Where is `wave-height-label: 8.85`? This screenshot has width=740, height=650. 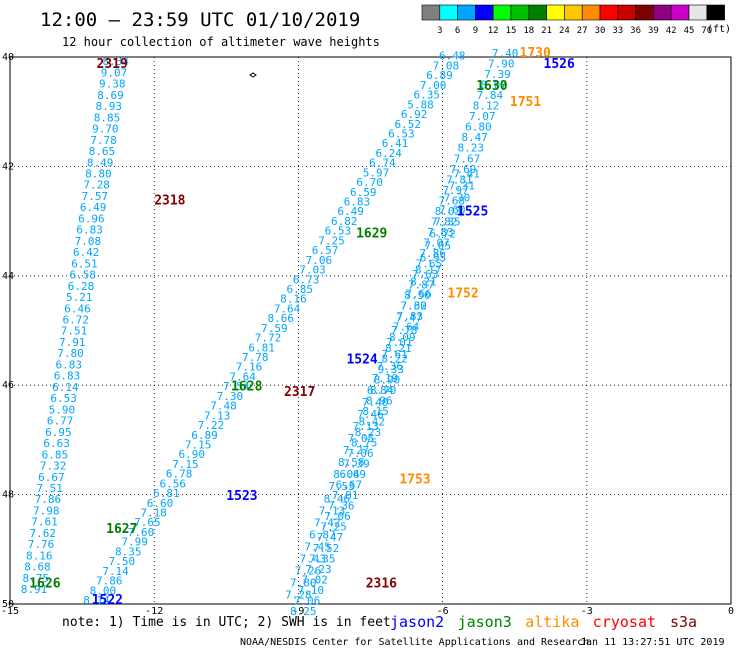 wave-height-label: 8.85 is located at coordinates (107, 117).